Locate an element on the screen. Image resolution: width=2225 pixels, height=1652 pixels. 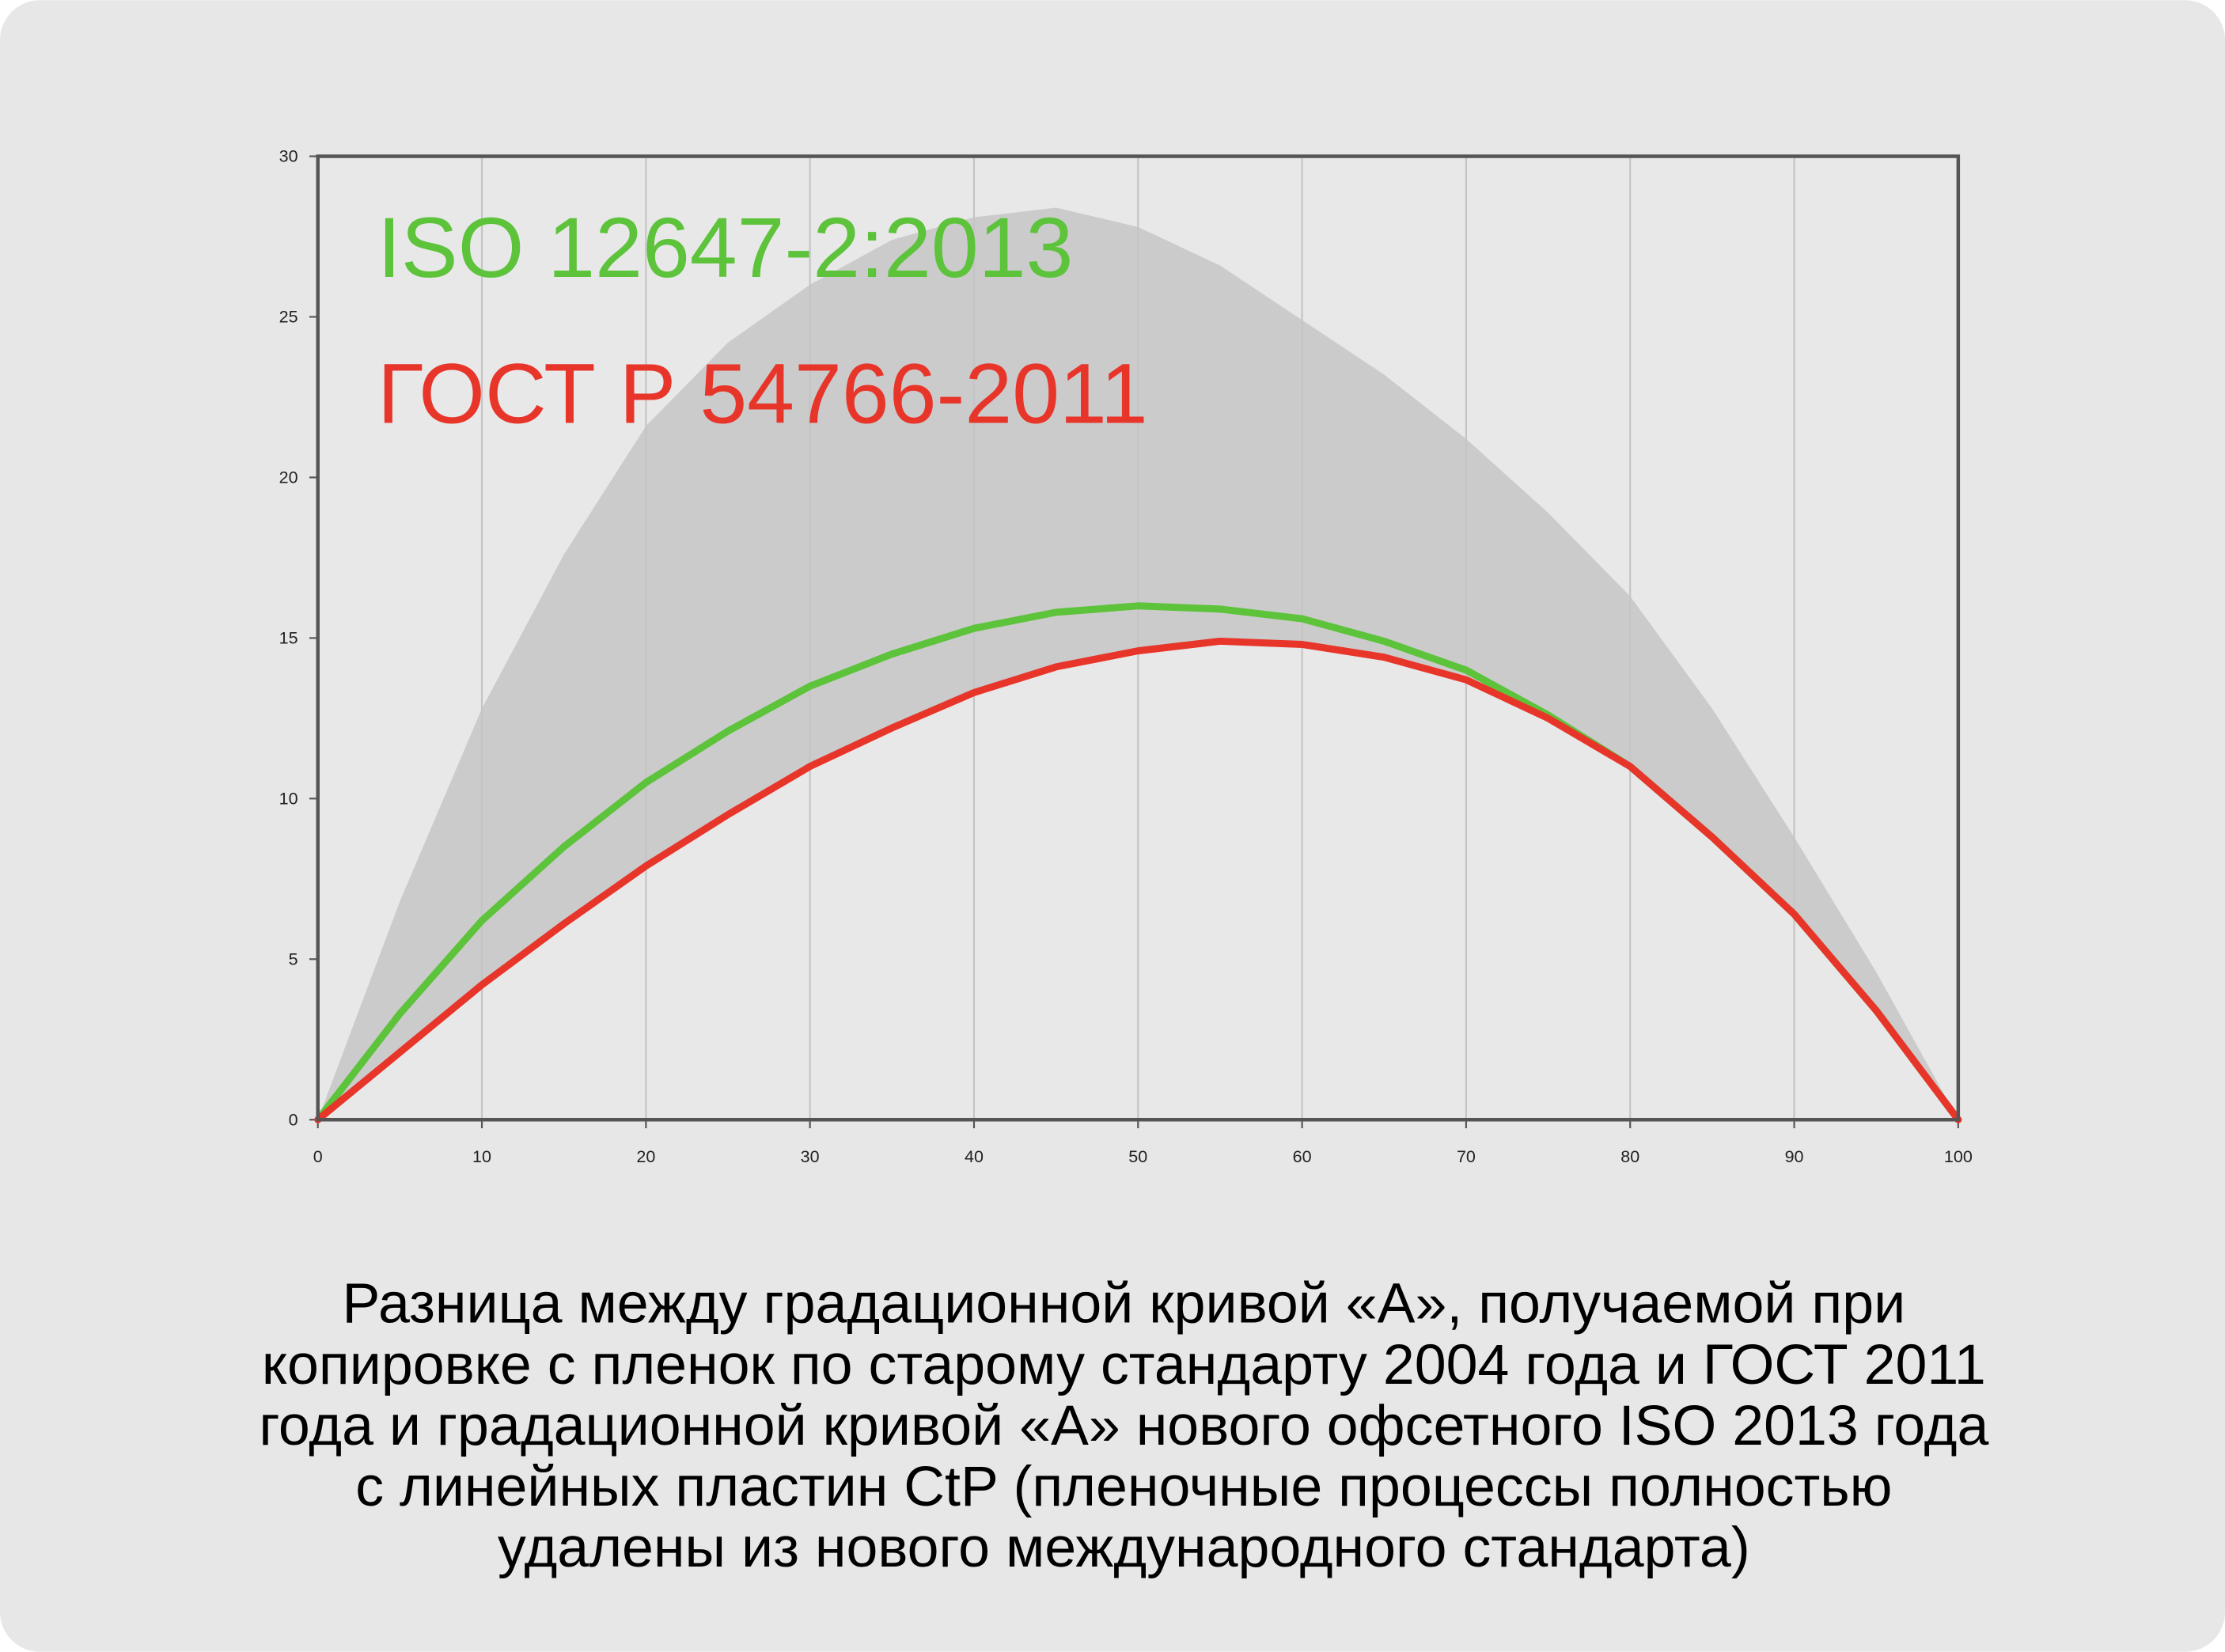
x-tick-label: 40 is located at coordinates (974, 1157).